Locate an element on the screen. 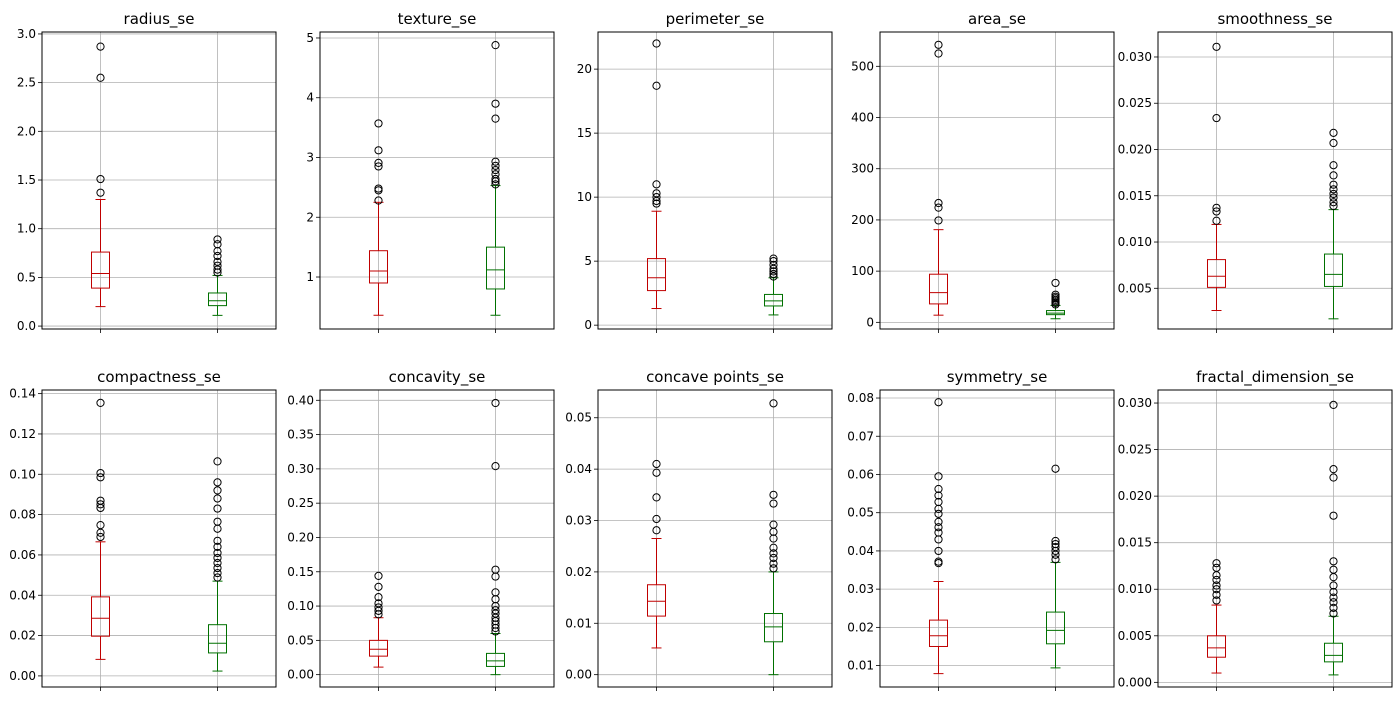 This screenshot has height=710, width=1400. subplot-title: concave points_se is located at coordinates (715, 377).